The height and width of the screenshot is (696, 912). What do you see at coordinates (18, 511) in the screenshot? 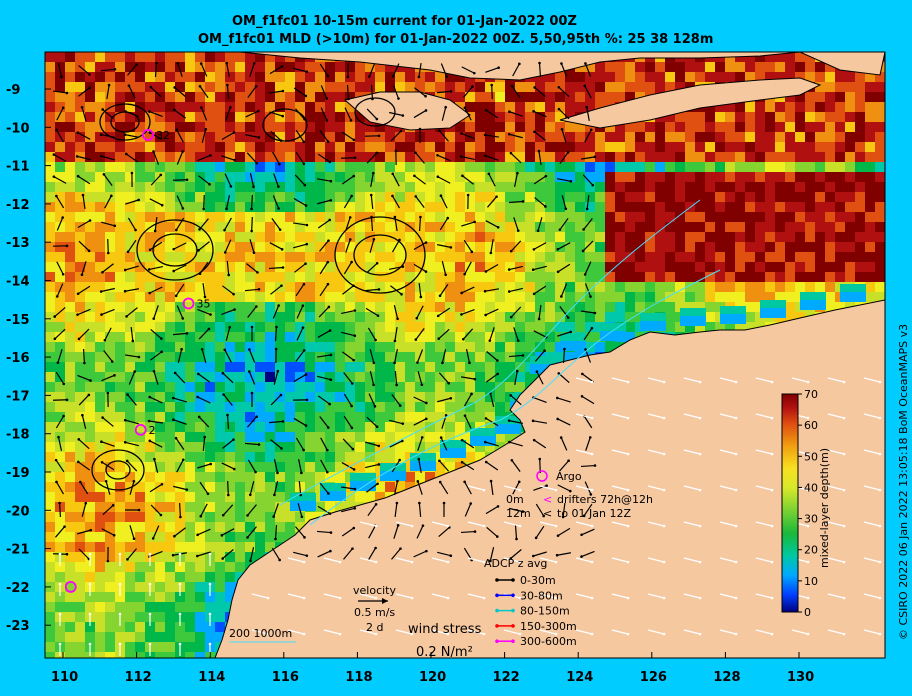
I see `lat-tick-label: -20` at bounding box center [18, 511].